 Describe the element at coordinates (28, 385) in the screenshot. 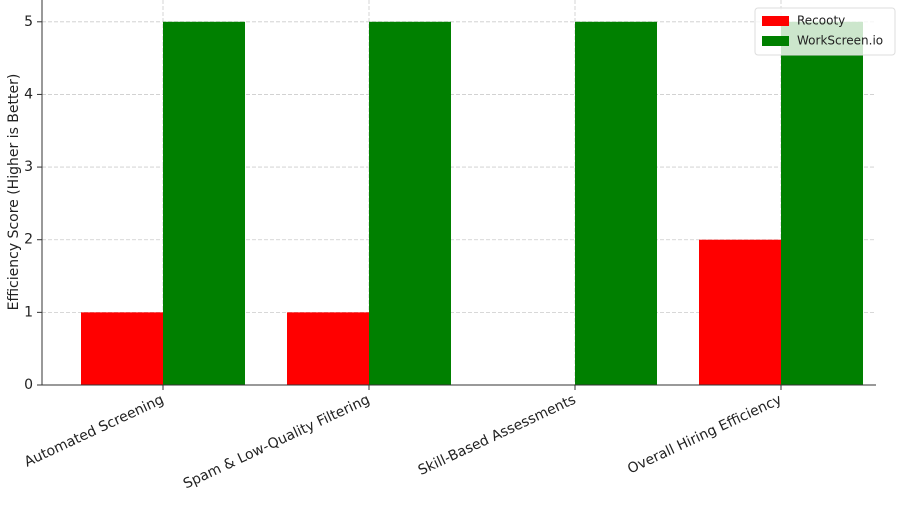

I see `y-tick-label: 0` at that location.